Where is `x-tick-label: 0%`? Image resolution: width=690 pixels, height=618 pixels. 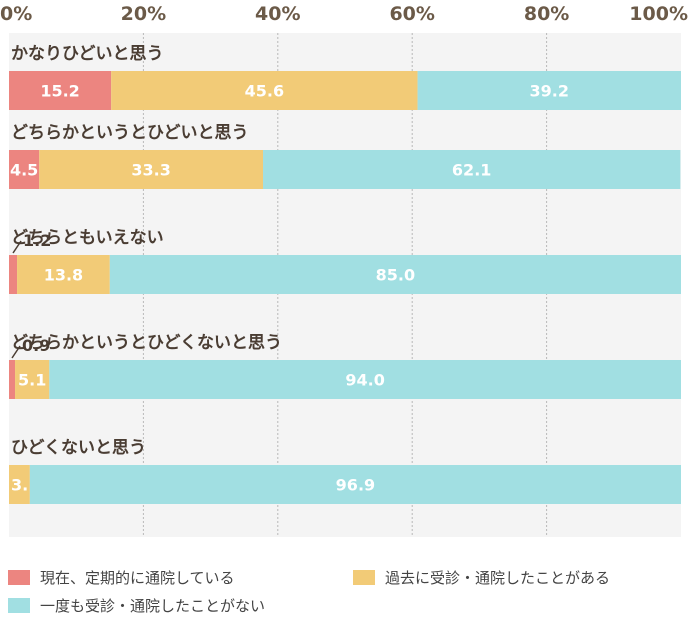
x-tick-label: 0% is located at coordinates (16, 14).